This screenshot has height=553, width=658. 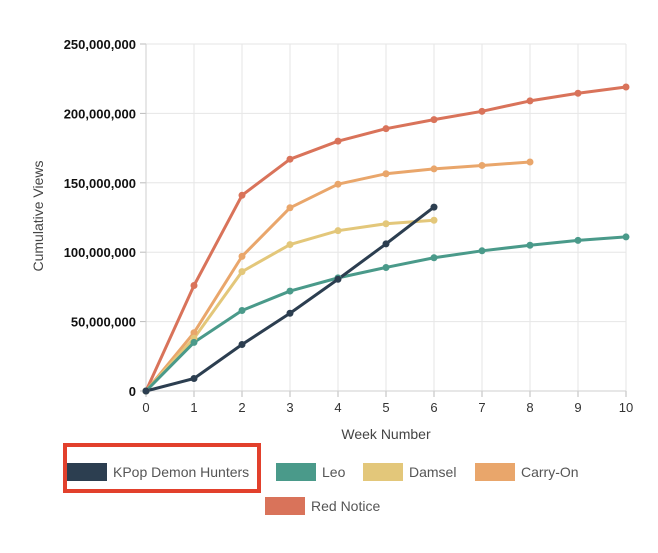 What do you see at coordinates (346, 506) in the screenshot?
I see `legend-label: Red Notice` at bounding box center [346, 506].